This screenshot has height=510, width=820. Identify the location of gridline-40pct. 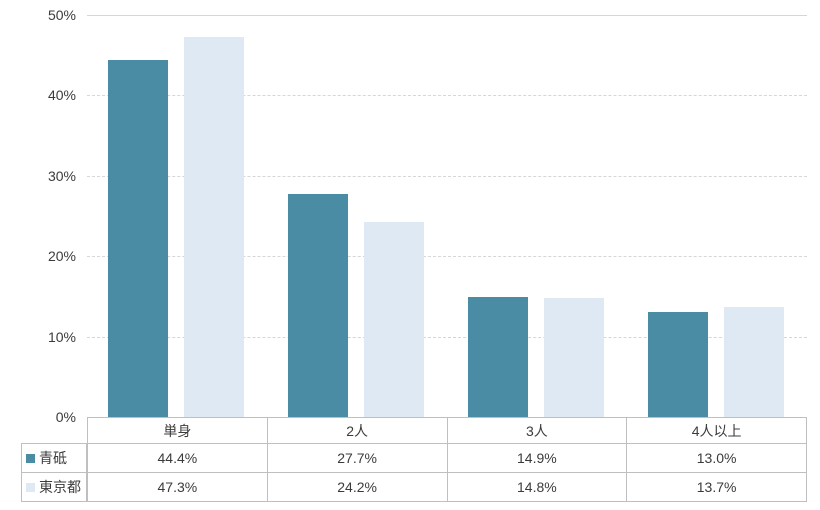
(447, 95).